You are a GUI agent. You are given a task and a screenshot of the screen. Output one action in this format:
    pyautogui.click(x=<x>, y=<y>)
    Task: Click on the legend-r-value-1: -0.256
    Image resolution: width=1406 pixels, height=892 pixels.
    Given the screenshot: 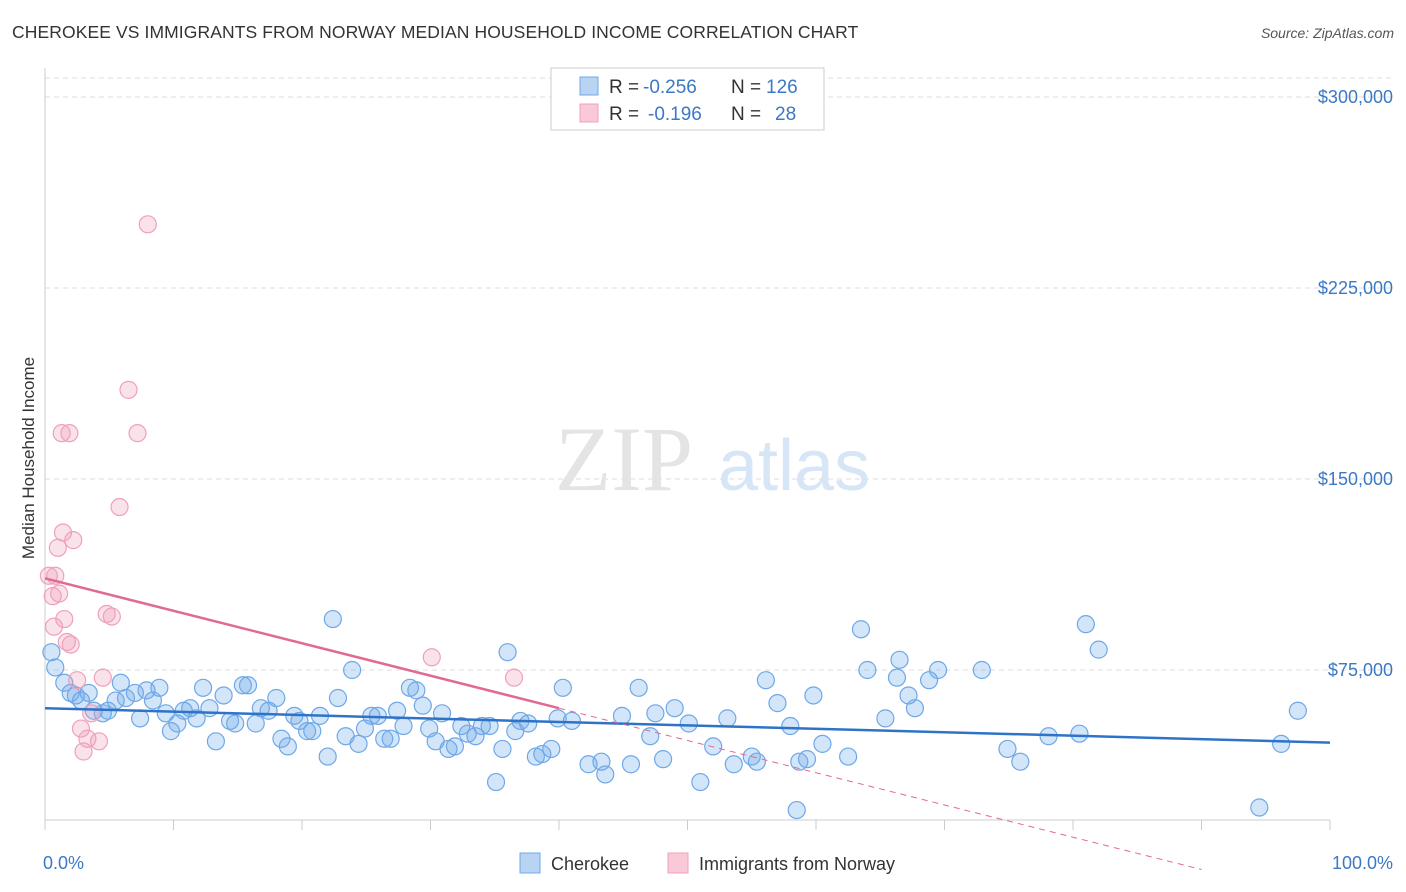 What is the action you would take?
    pyautogui.click(x=670, y=87)
    